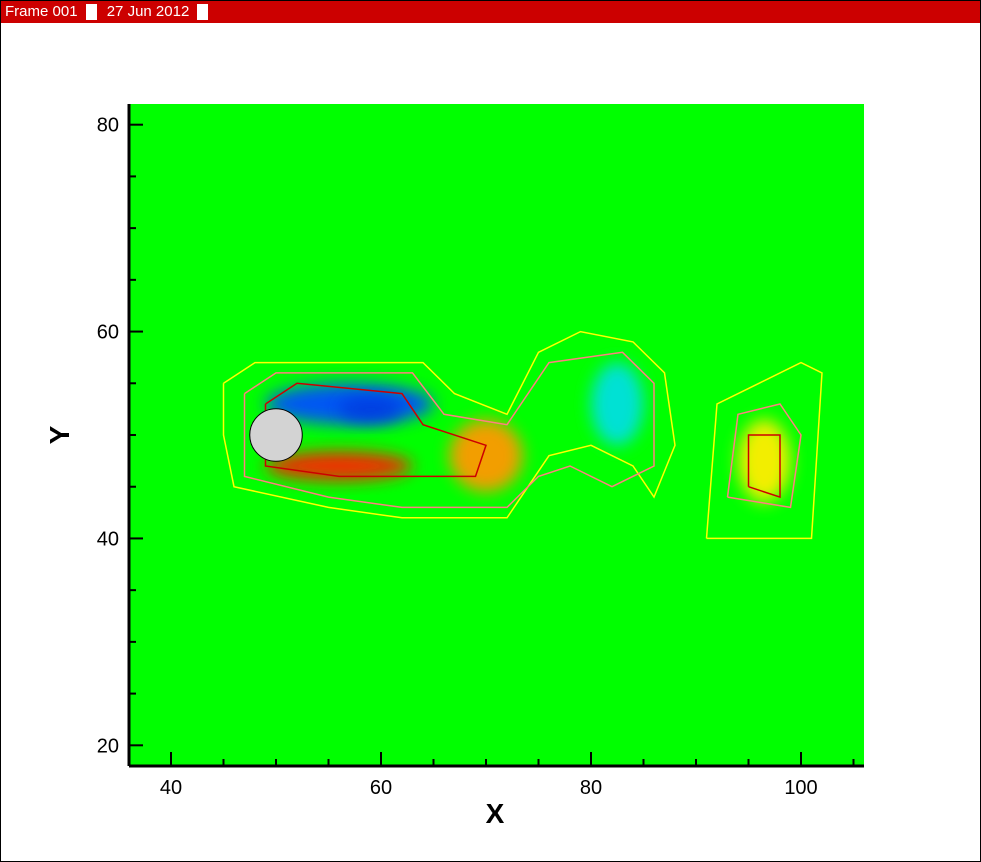  Describe the element at coordinates (800, 788) in the screenshot. I see `x-tick-label: 100` at that location.